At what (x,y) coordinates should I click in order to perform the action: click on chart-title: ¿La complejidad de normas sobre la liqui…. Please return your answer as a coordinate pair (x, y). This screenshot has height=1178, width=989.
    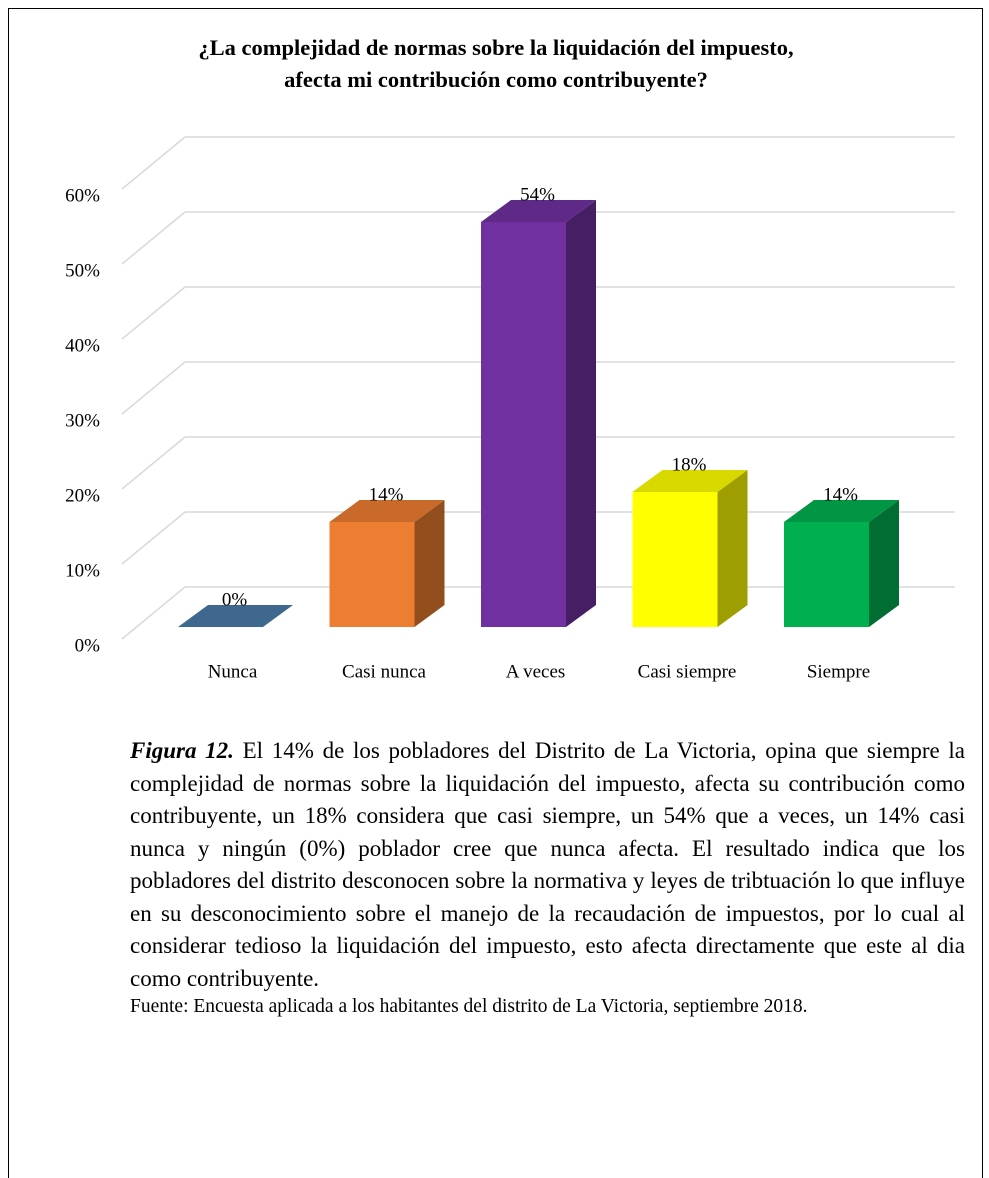
    Looking at the image, I should click on (495, 47).